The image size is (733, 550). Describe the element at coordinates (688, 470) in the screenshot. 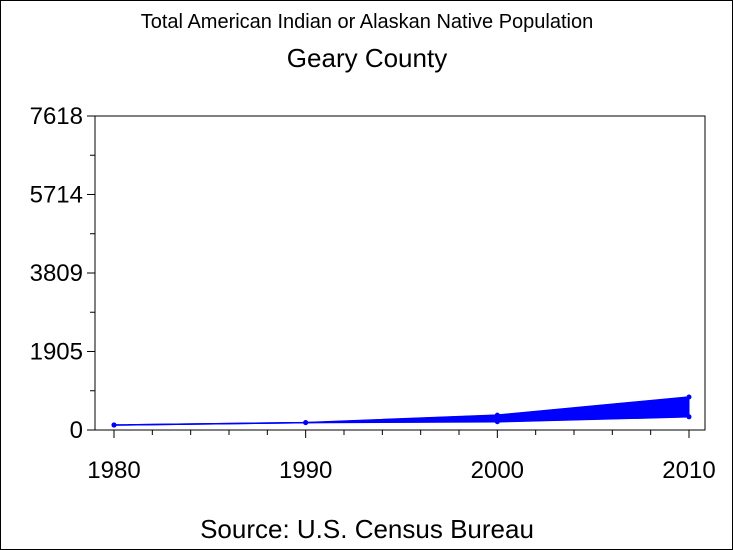

I see `x-tick-label: 2010` at that location.